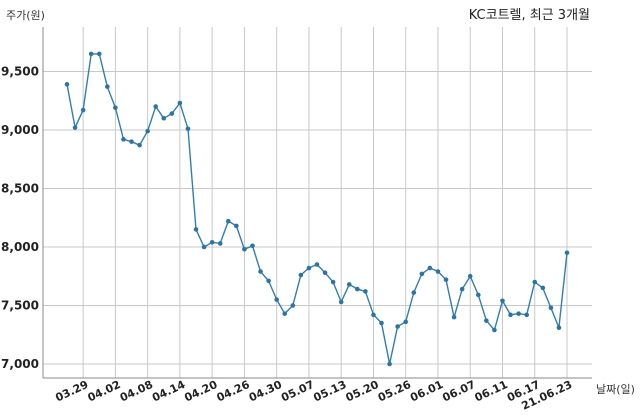  I want to click on chart-title: KC코트렐, 최근 3개월, so click(529, 15).